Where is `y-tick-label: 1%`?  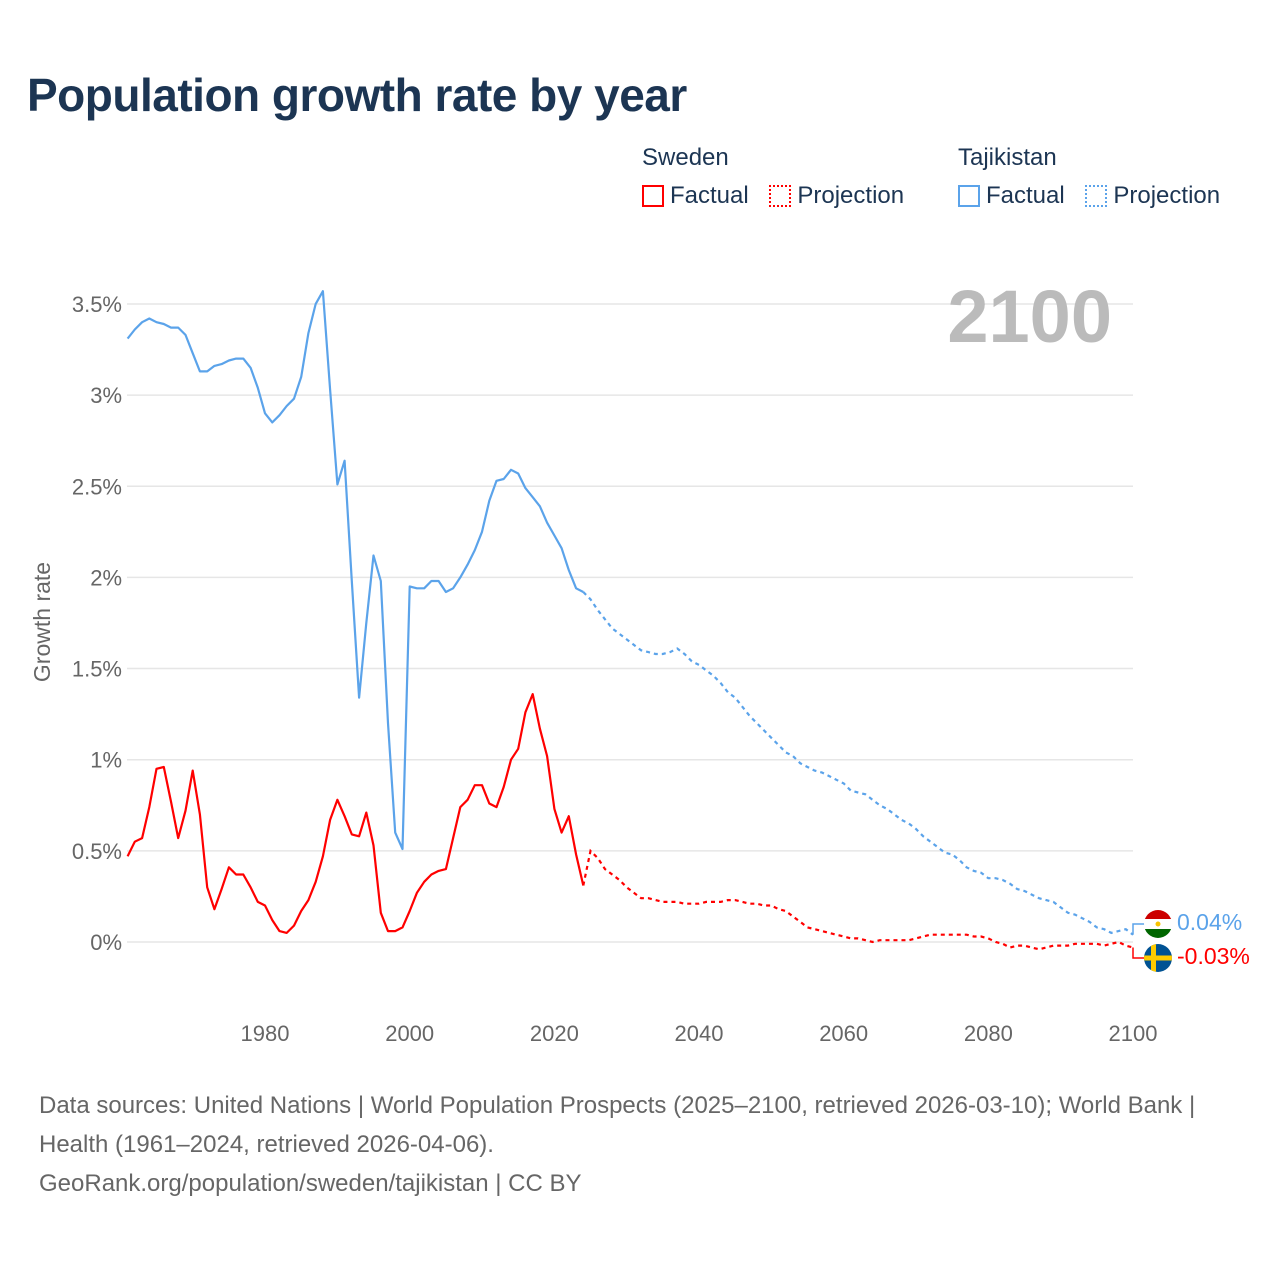 y-tick-label: 1% is located at coordinates (106, 760).